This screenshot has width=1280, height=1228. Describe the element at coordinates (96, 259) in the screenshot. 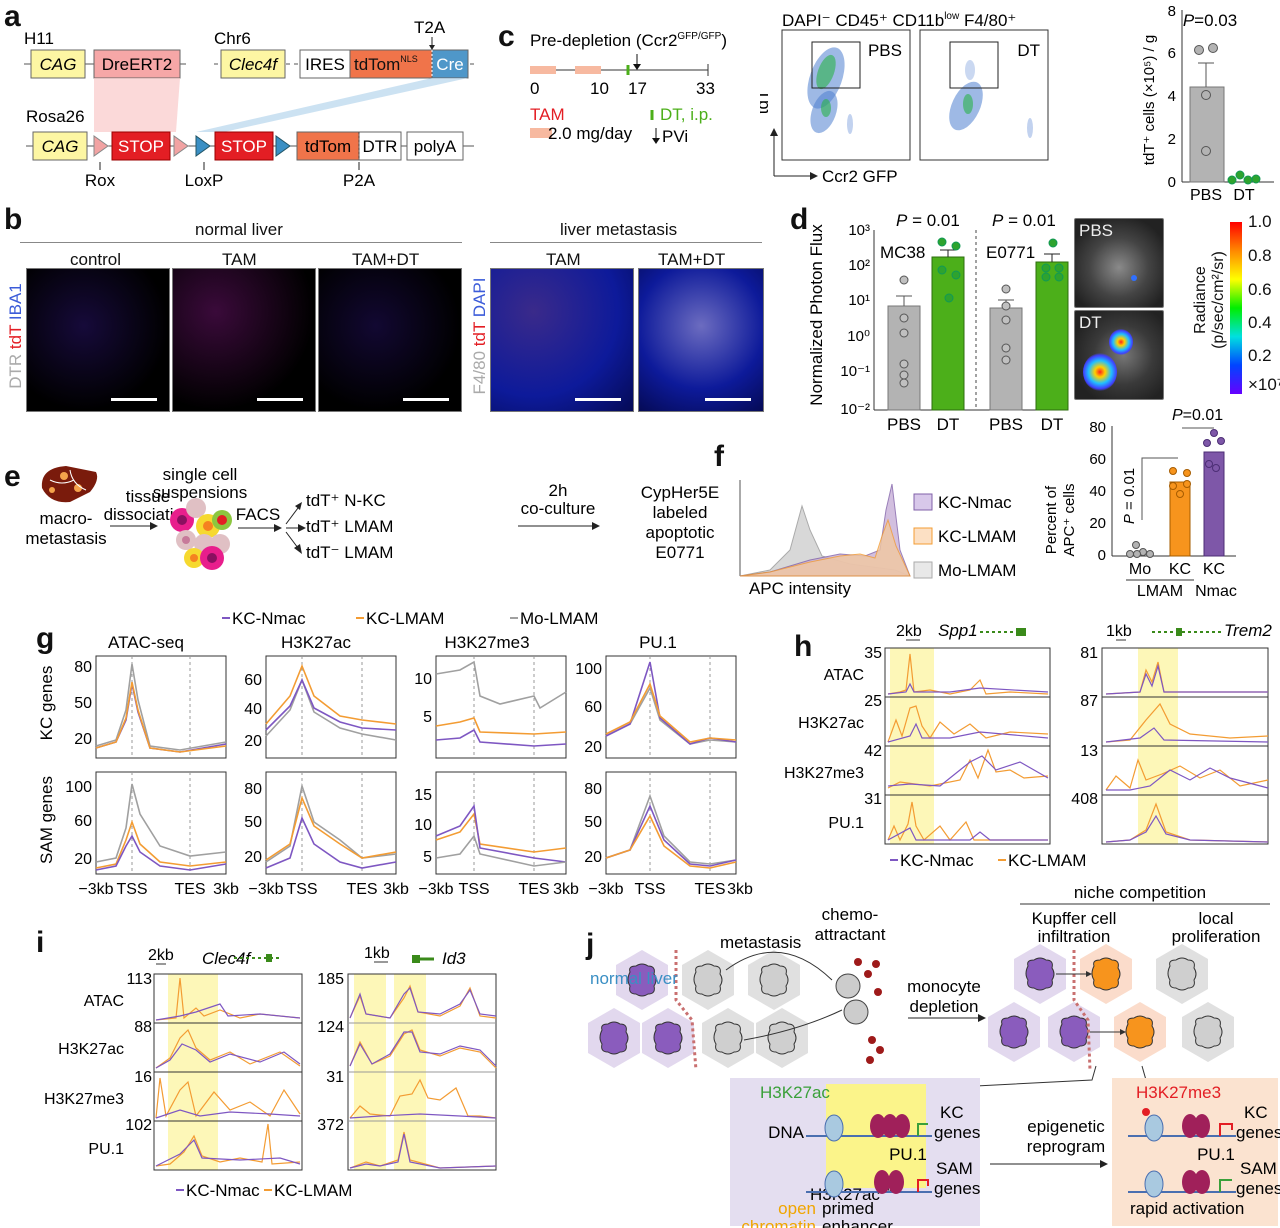

I see `col-control: control` at that location.